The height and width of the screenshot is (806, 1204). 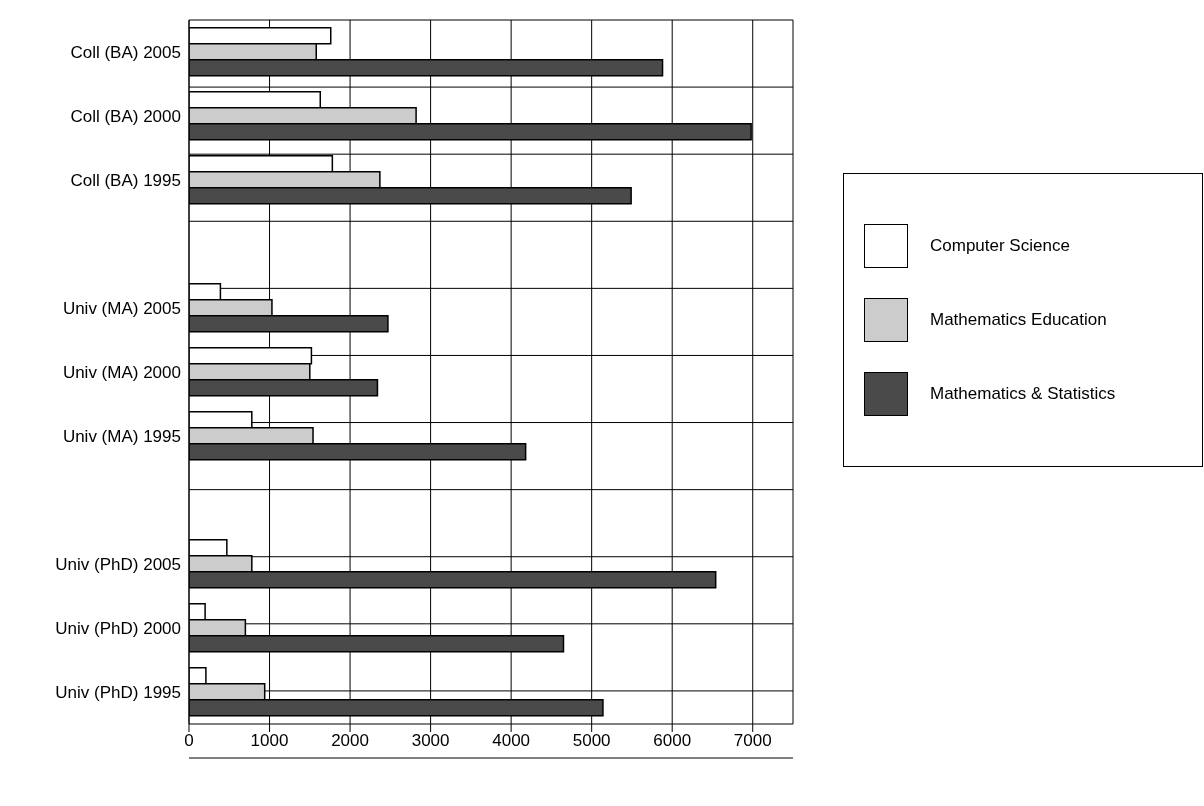 What do you see at coordinates (1023, 394) in the screenshot?
I see `text: Mathematics & Statistics` at bounding box center [1023, 394].